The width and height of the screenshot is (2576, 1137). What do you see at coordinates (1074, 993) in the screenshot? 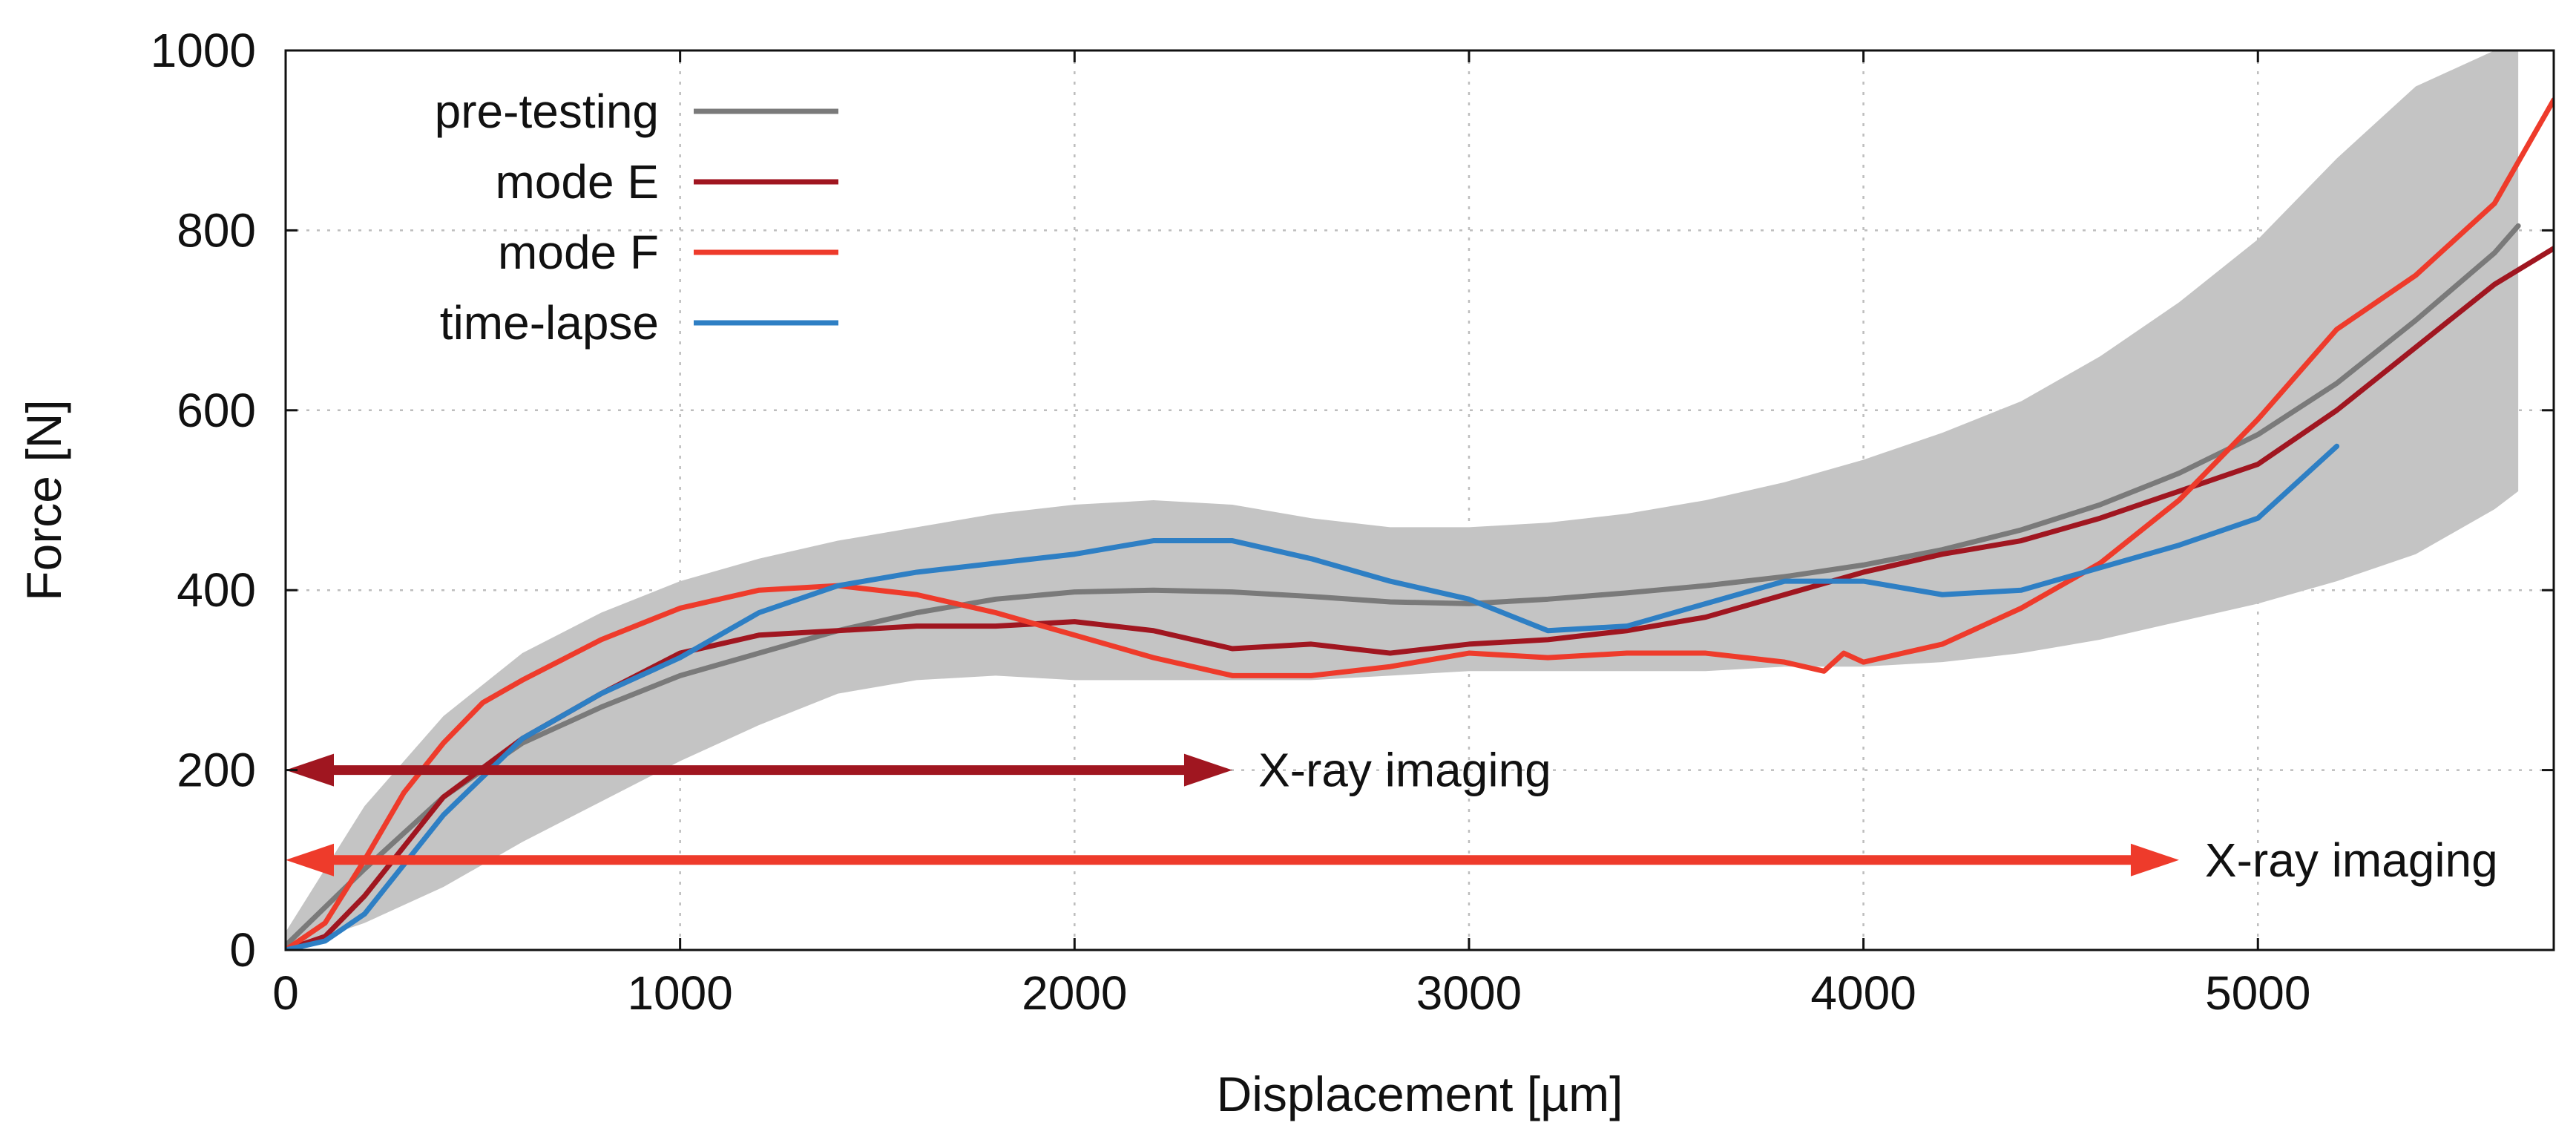
I see `x-tick-label-2000: 2000` at bounding box center [1074, 993].